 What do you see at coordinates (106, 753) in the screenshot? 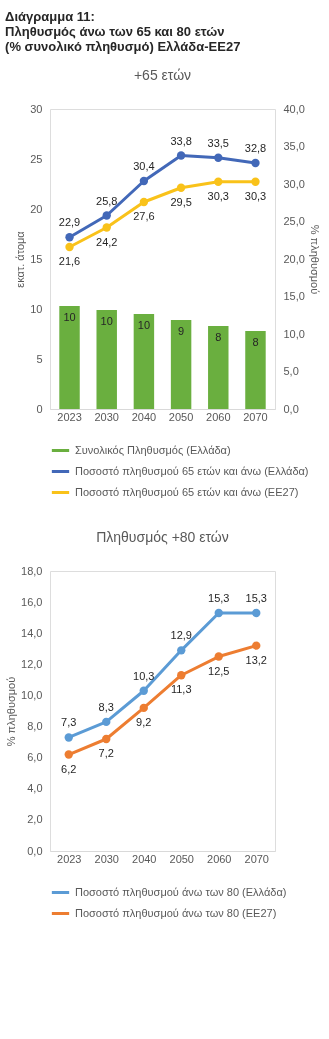
I see `data-label: 7,2` at bounding box center [106, 753].